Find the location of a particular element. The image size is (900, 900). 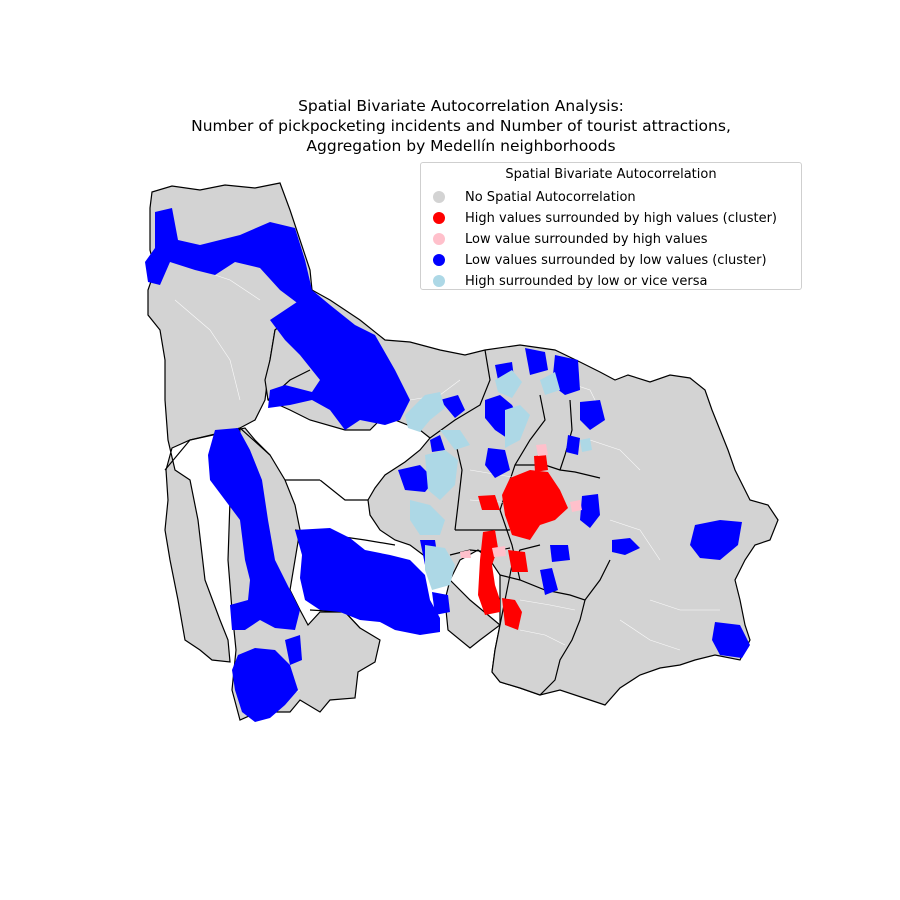

legend-item-low-high: Low value surrounded by high values is located at coordinates (570, 239).